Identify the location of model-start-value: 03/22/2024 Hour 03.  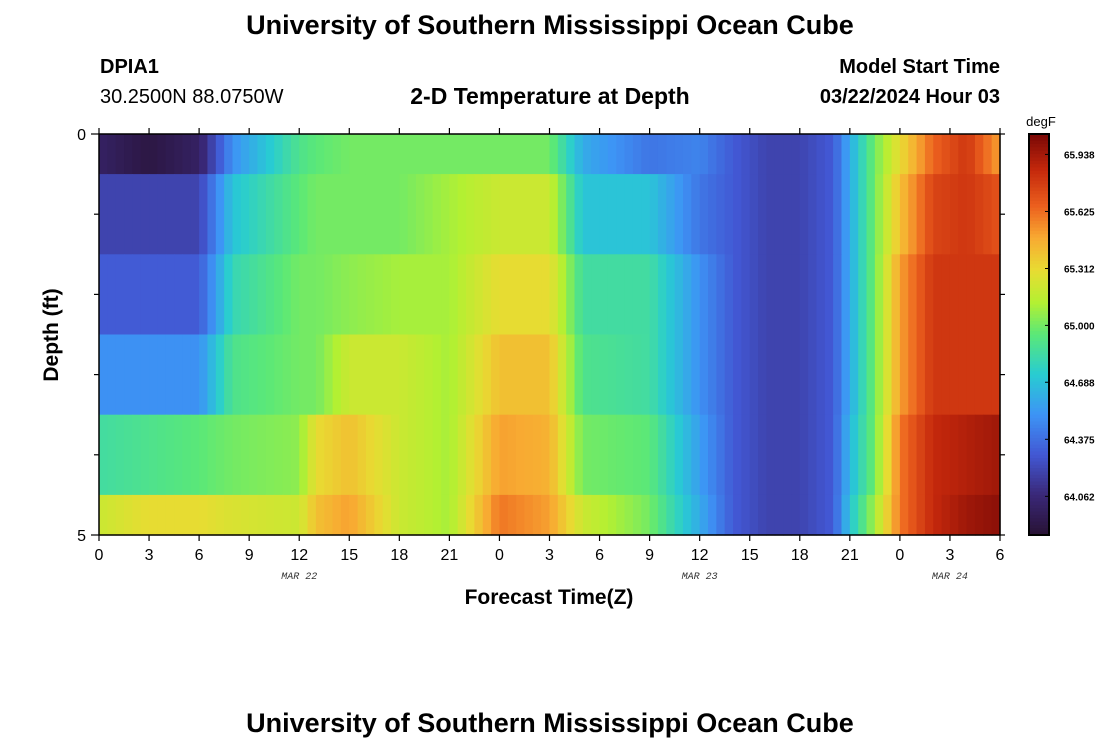
(909, 97).